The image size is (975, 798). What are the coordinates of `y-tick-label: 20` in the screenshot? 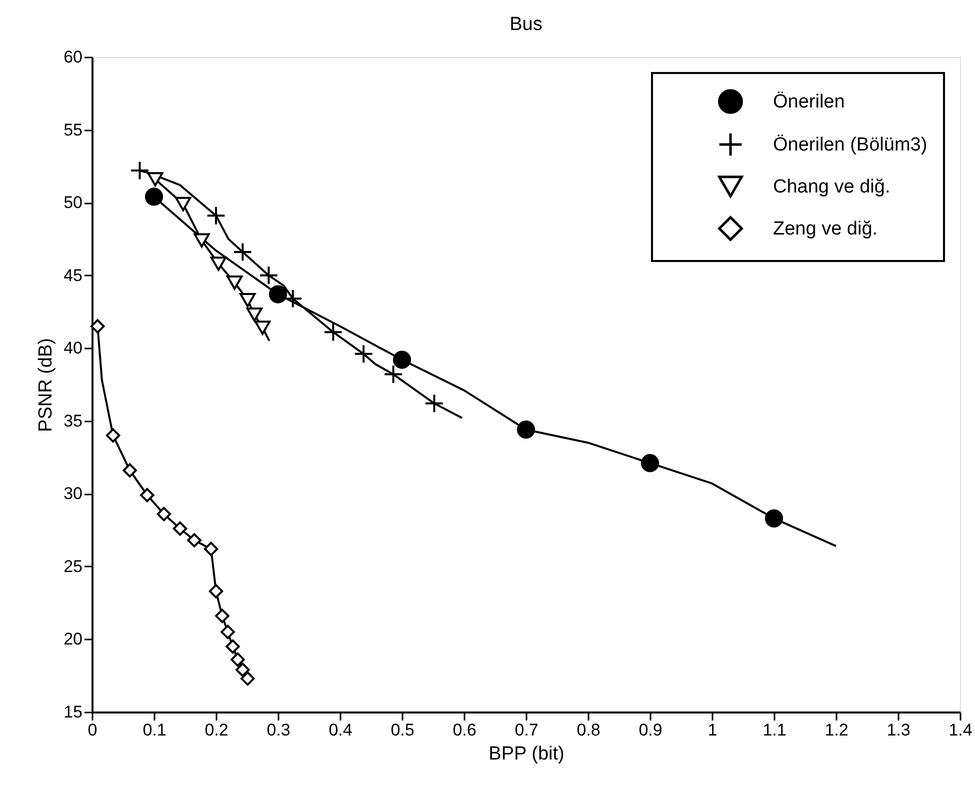 It's located at (73, 639).